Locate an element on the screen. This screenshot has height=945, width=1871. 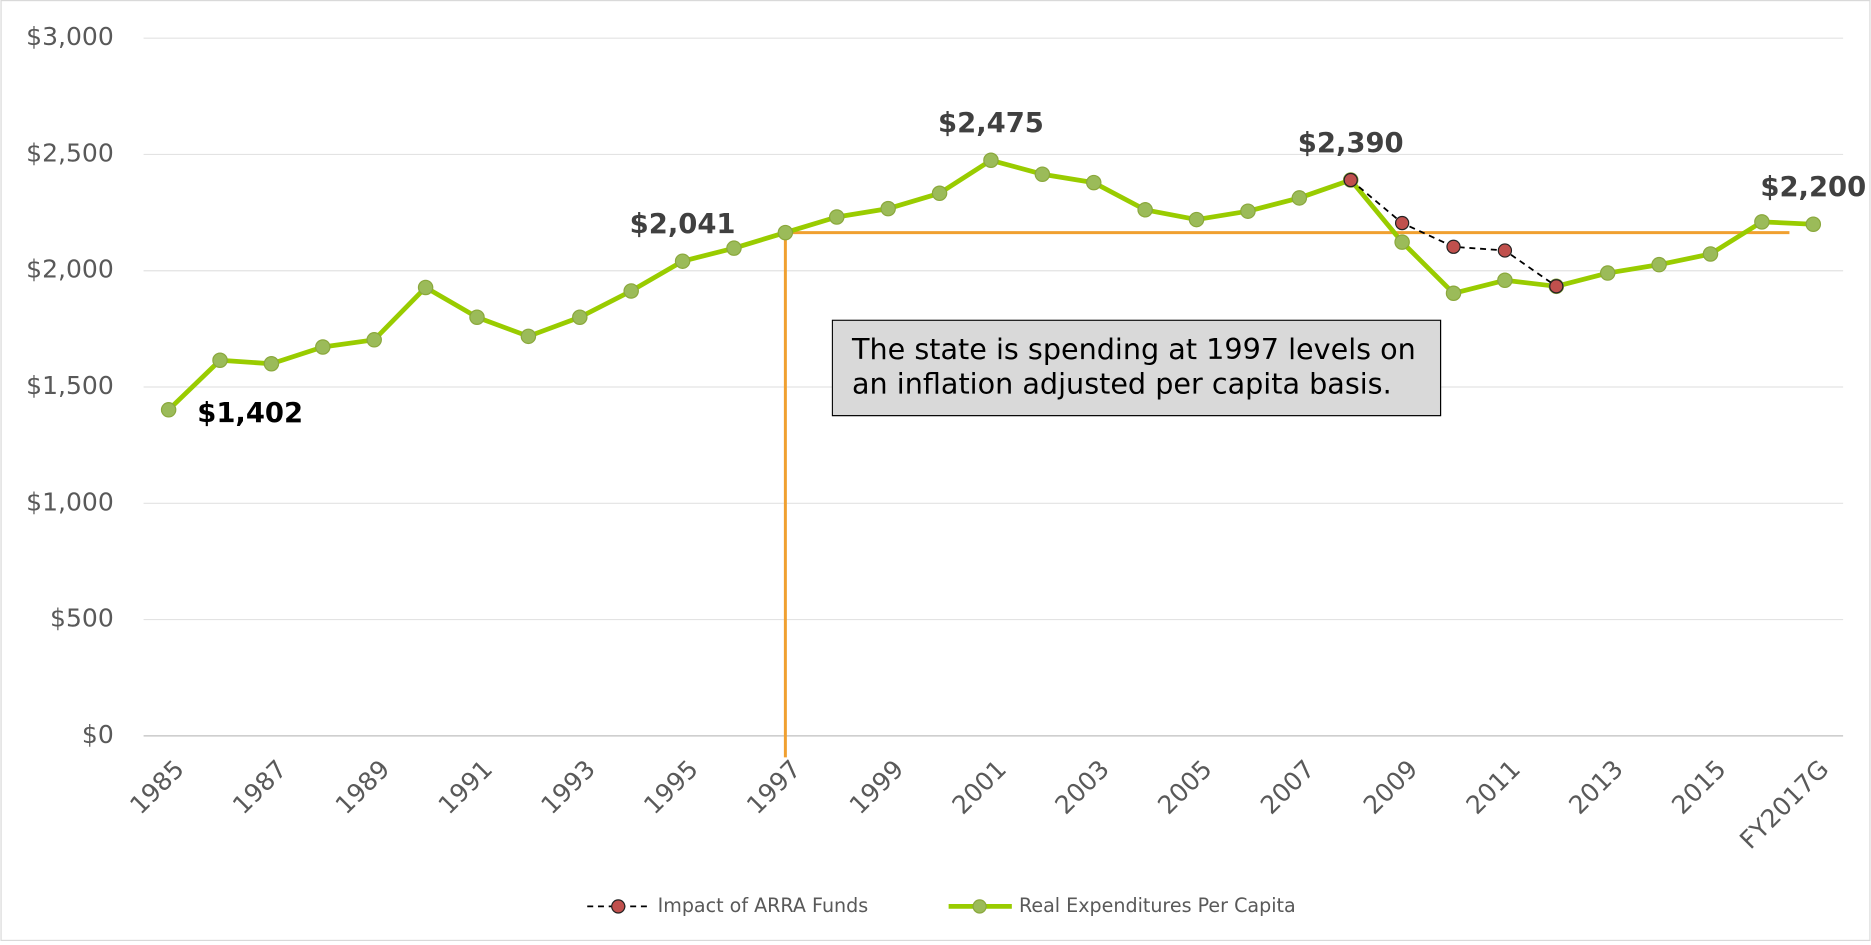
y-tick-label: $1,000 is located at coordinates (70, 501).